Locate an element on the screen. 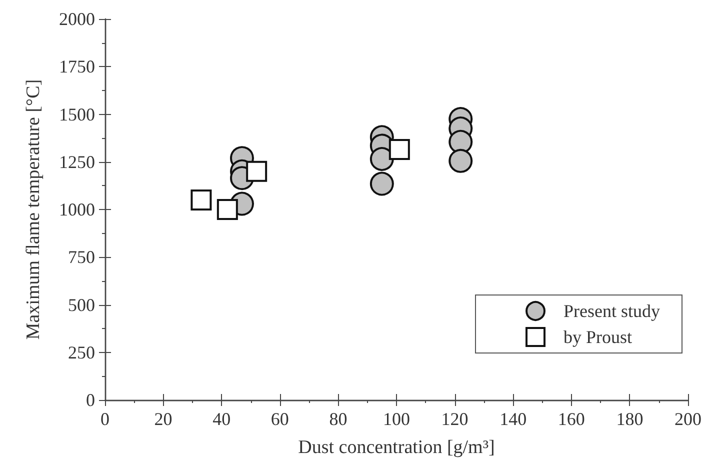  y-axis-title: Maximum flame temperature [°C] is located at coordinates (33, 209).